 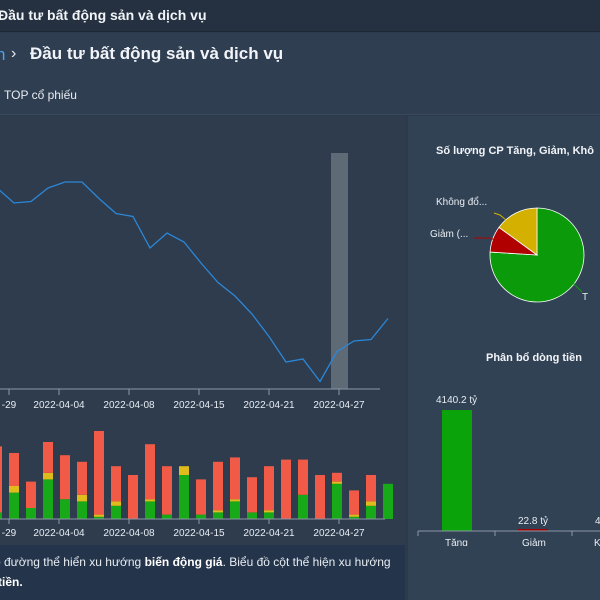 What do you see at coordinates (500, 216) in the screenshot?
I see `pie-leader-neutral` at bounding box center [500, 216].